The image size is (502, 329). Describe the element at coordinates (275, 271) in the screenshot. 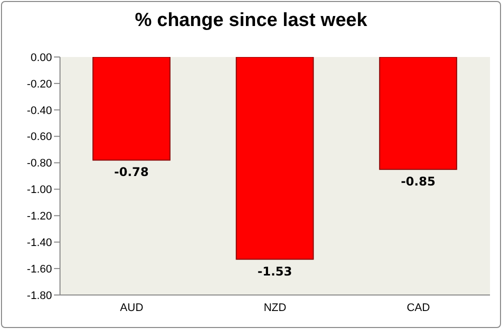

I see `data-label: -1.53` at that location.